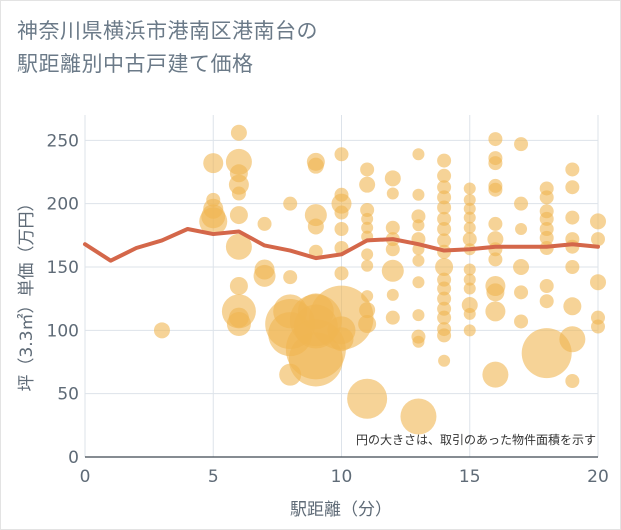  Describe the element at coordinates (73, 458) in the screenshot. I see `y-tick-label: 0` at that location.